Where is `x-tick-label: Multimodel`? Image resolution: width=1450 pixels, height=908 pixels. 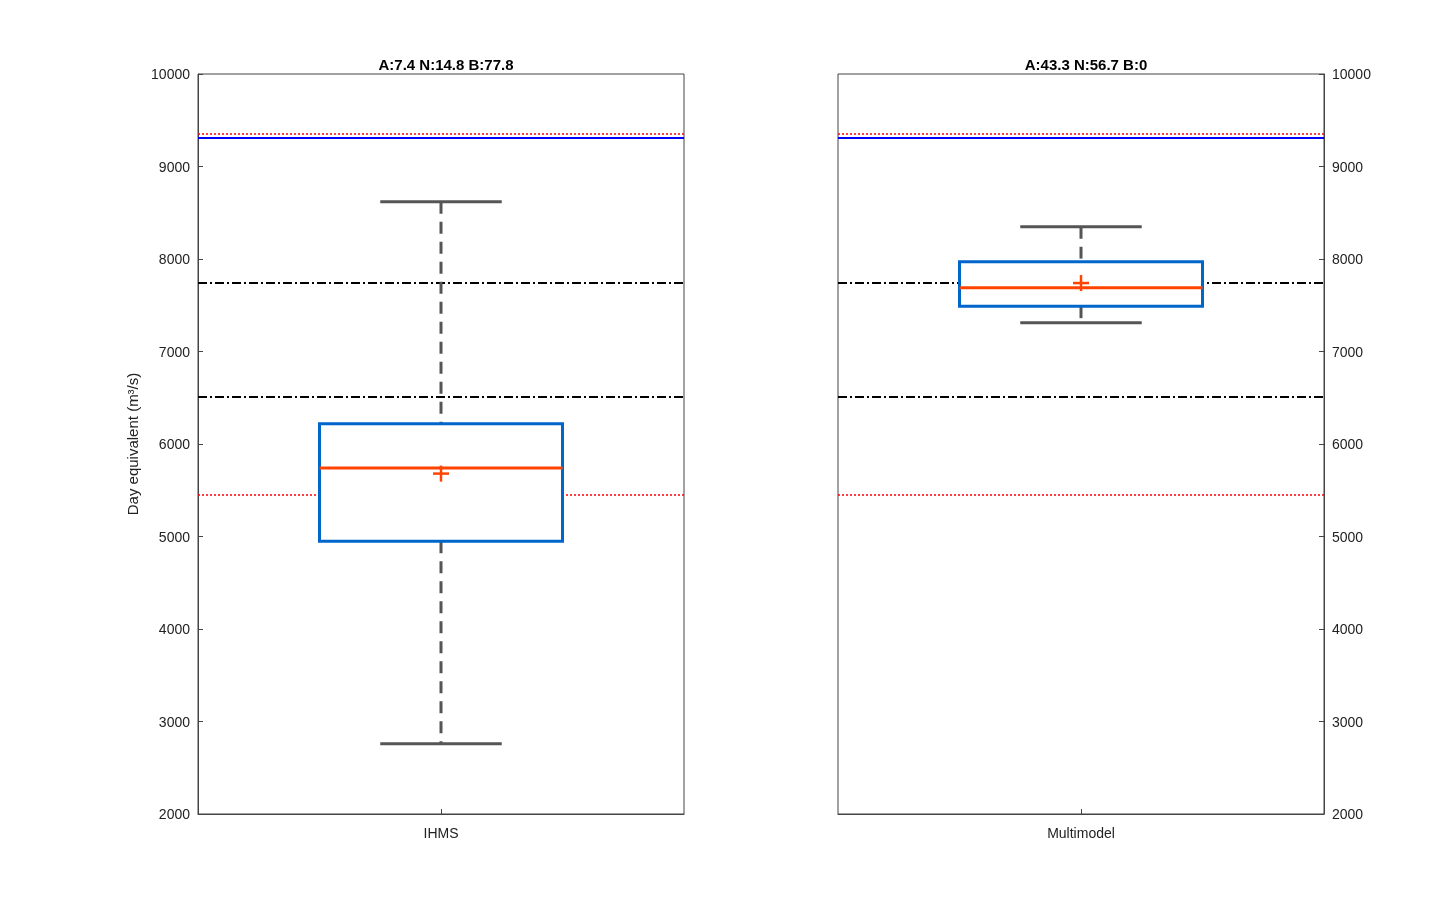
x-tick-label: Multimodel is located at coordinates (1081, 833).